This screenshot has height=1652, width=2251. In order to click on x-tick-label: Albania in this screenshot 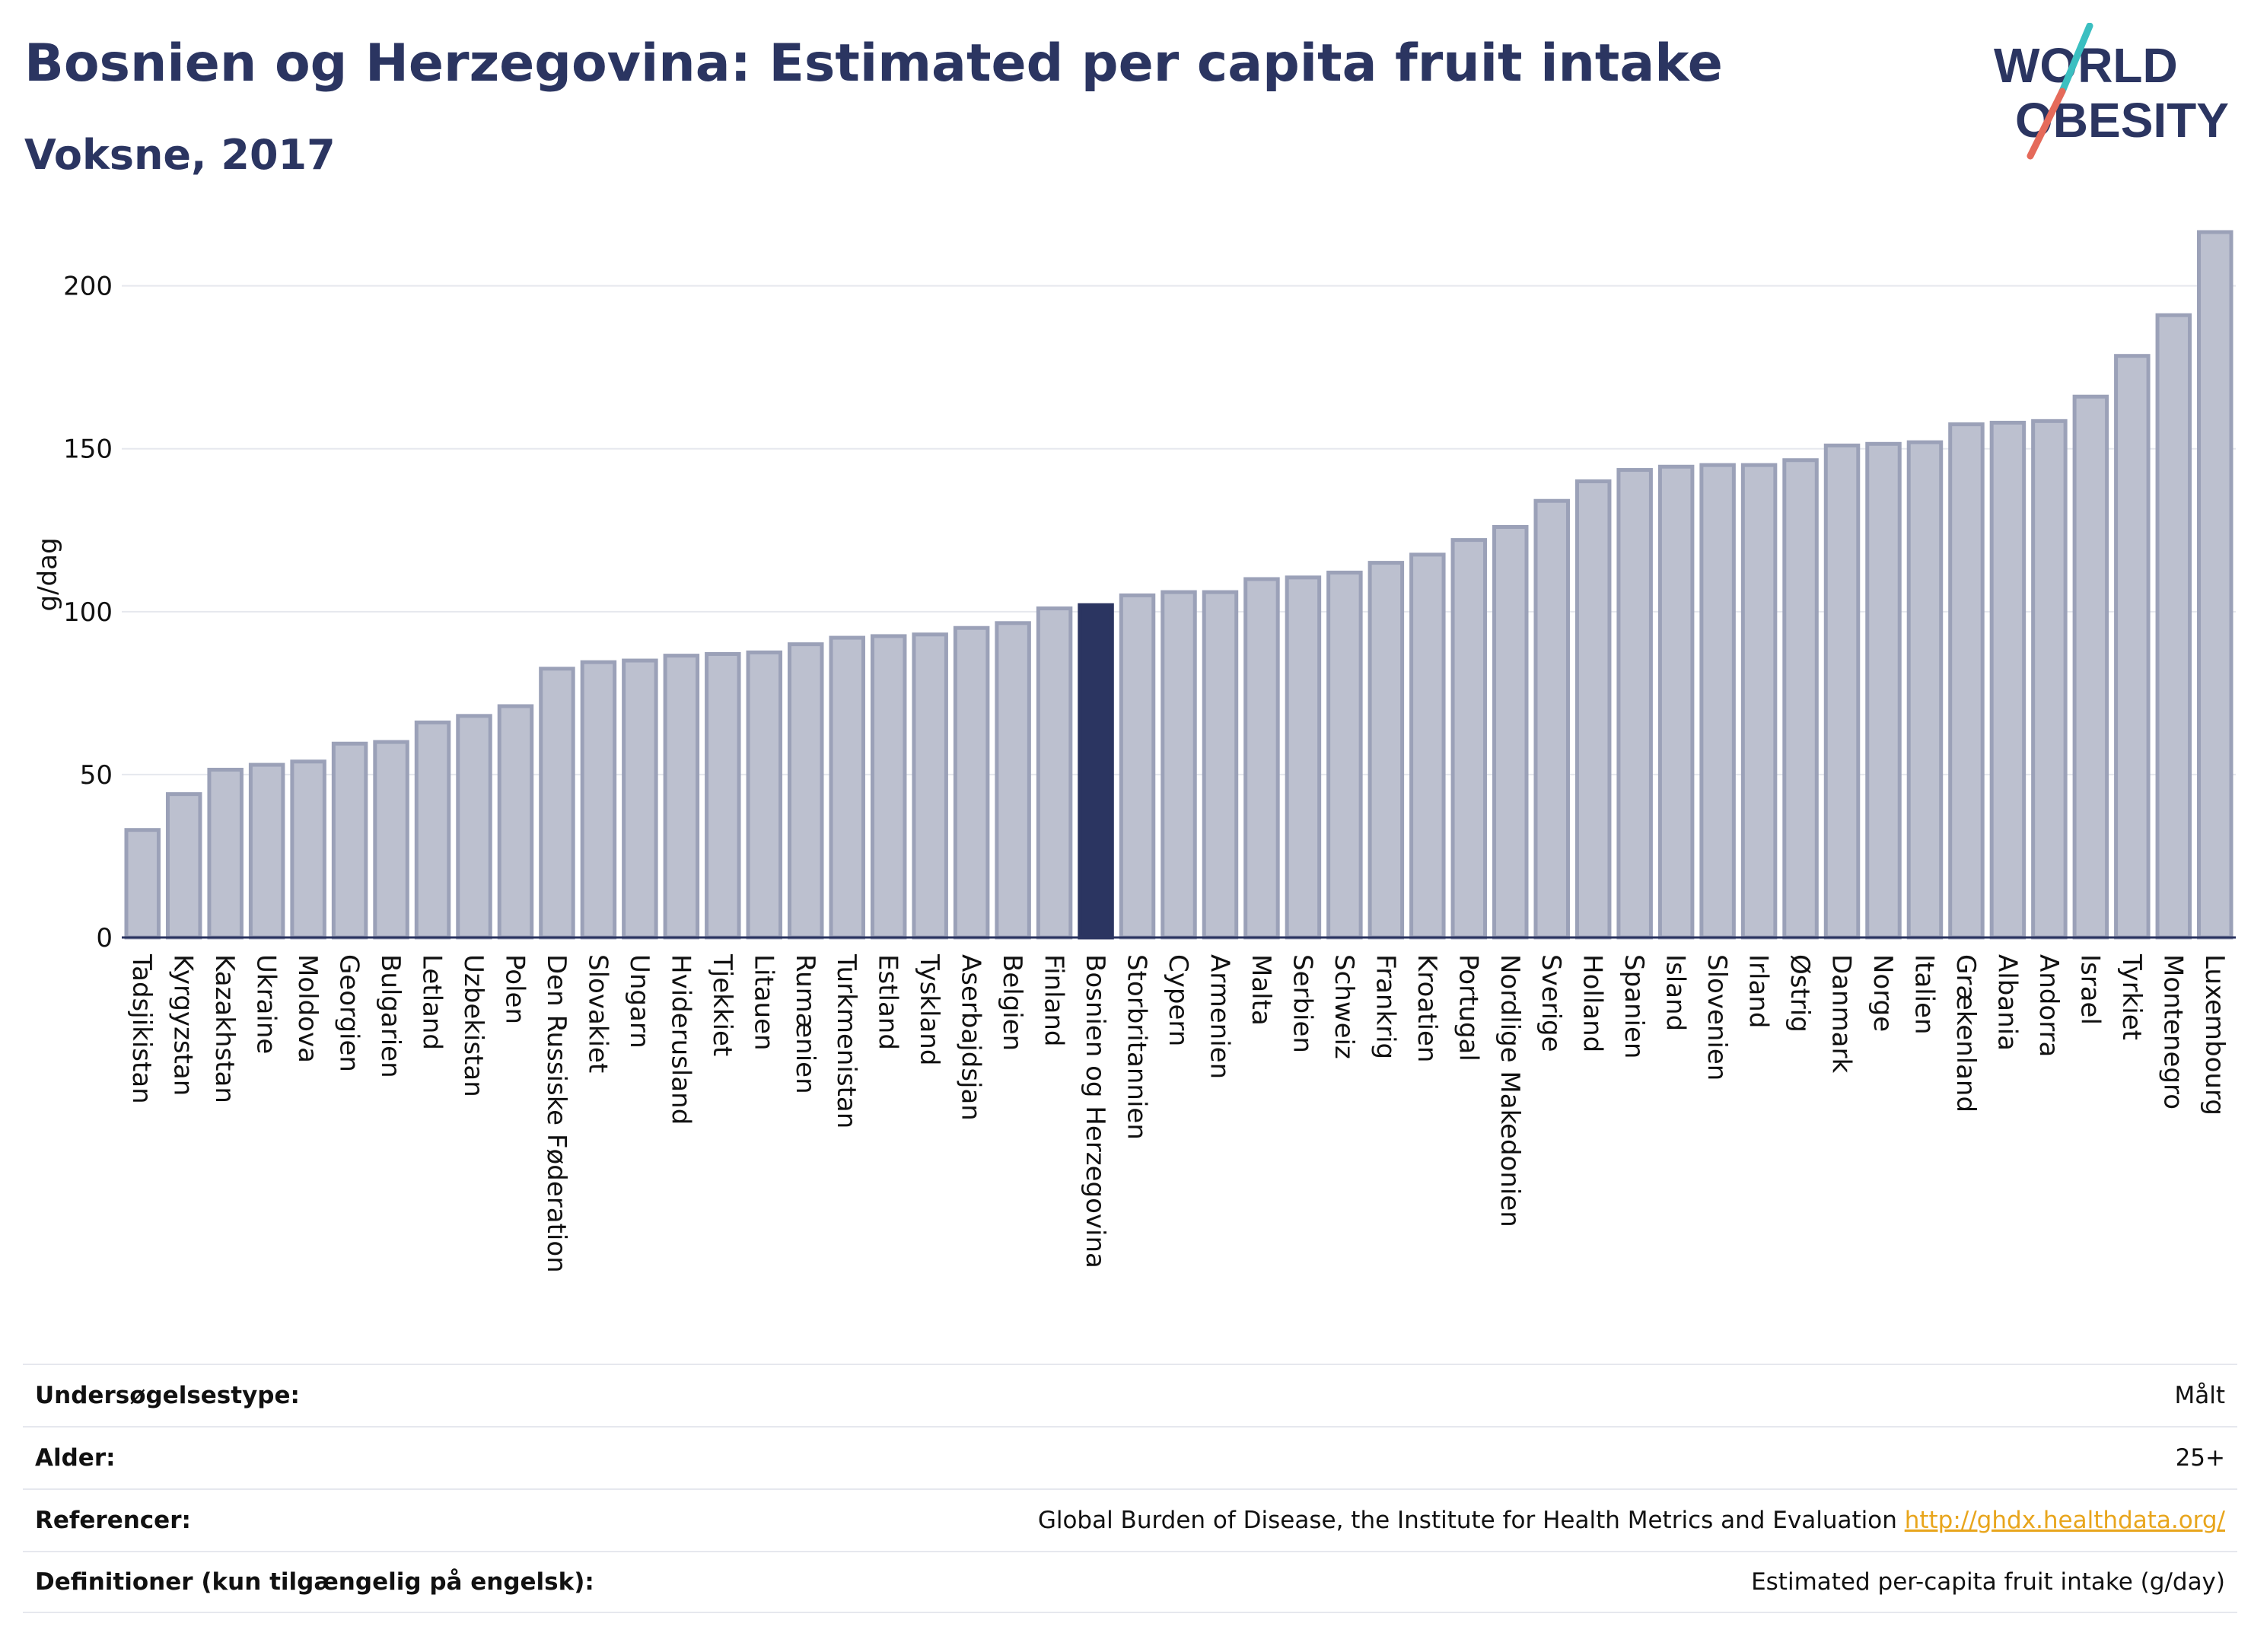, I will do `click(2007, 1002)`.